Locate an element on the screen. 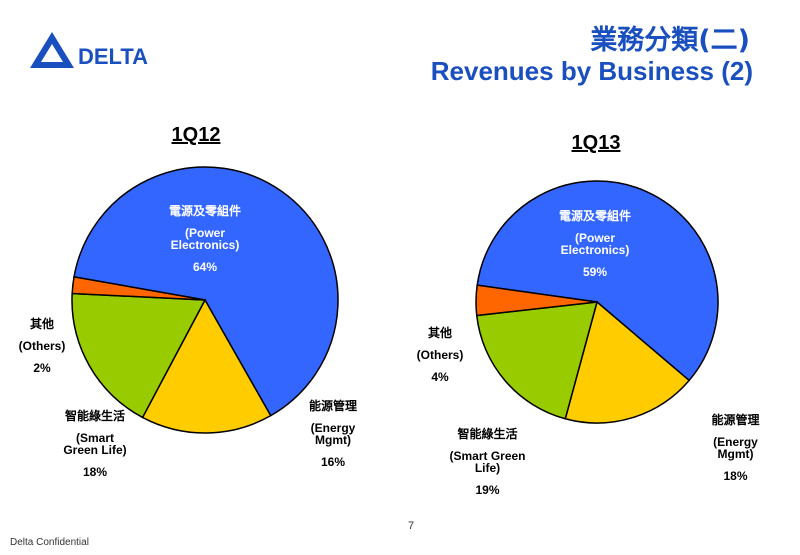  chart-1q13-title: 1Q13 is located at coordinates (596, 143).